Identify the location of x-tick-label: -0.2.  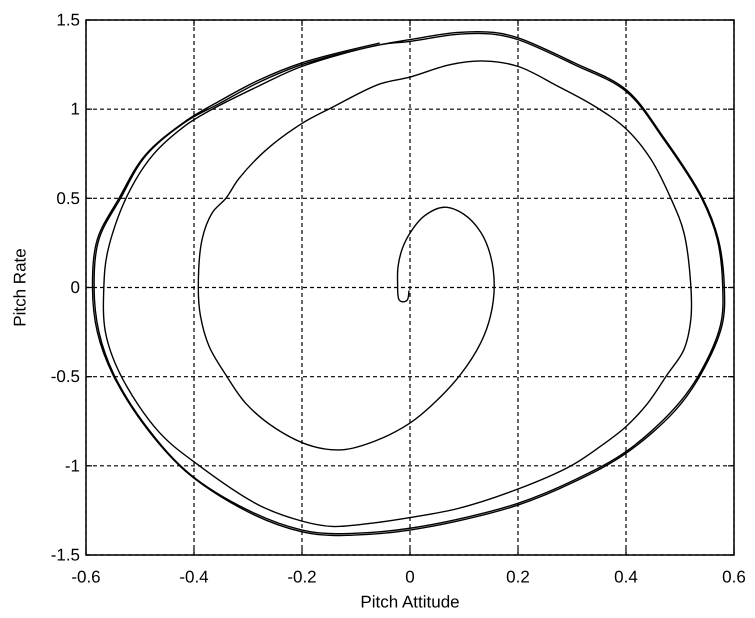
(302, 577).